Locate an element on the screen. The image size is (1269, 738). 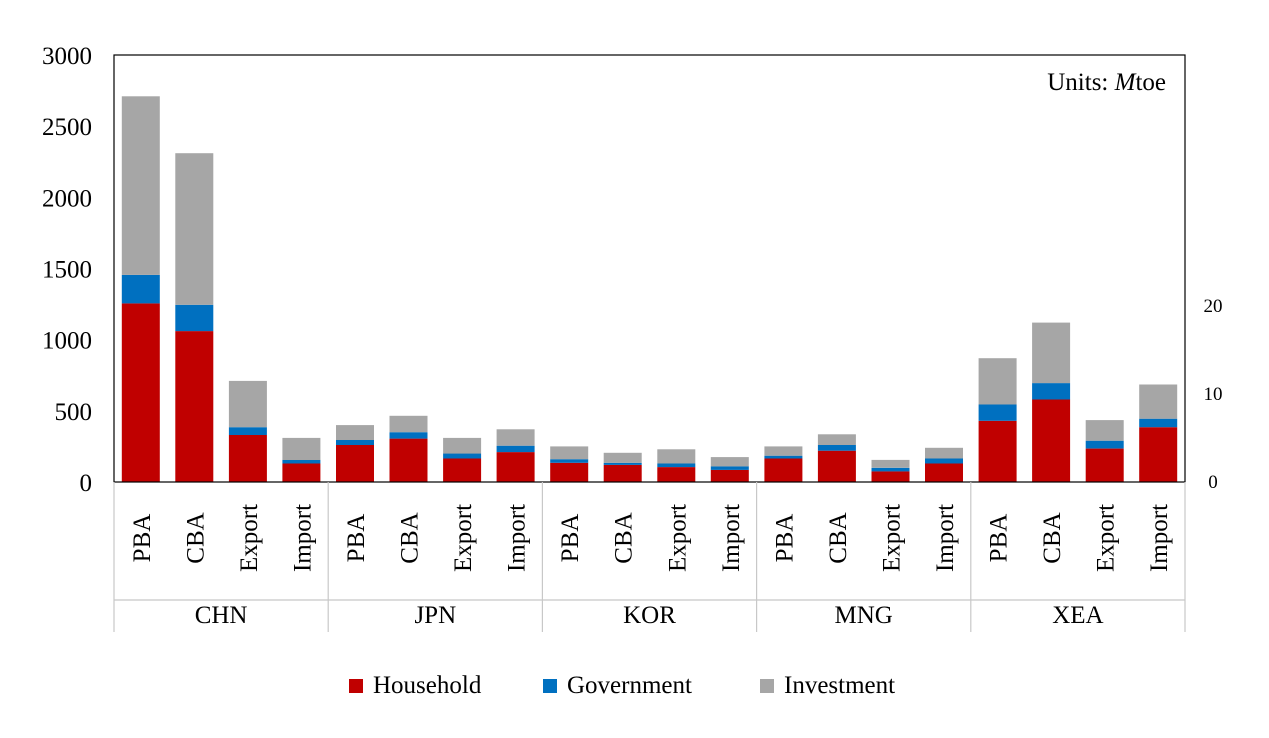
bar-investment-mng-export is located at coordinates (890, 463).